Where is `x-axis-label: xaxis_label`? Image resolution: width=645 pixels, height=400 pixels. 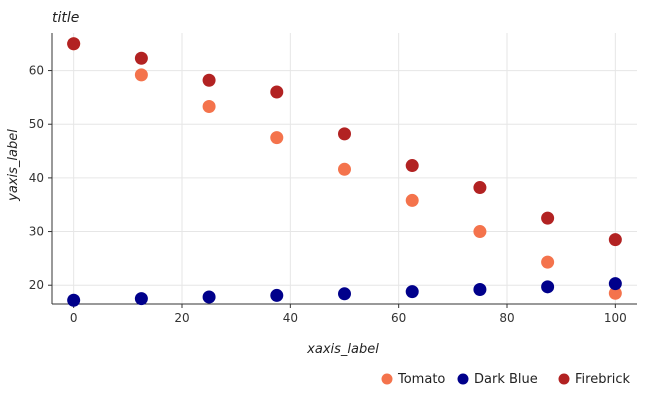 x-axis-label: xaxis_label is located at coordinates (342, 349).